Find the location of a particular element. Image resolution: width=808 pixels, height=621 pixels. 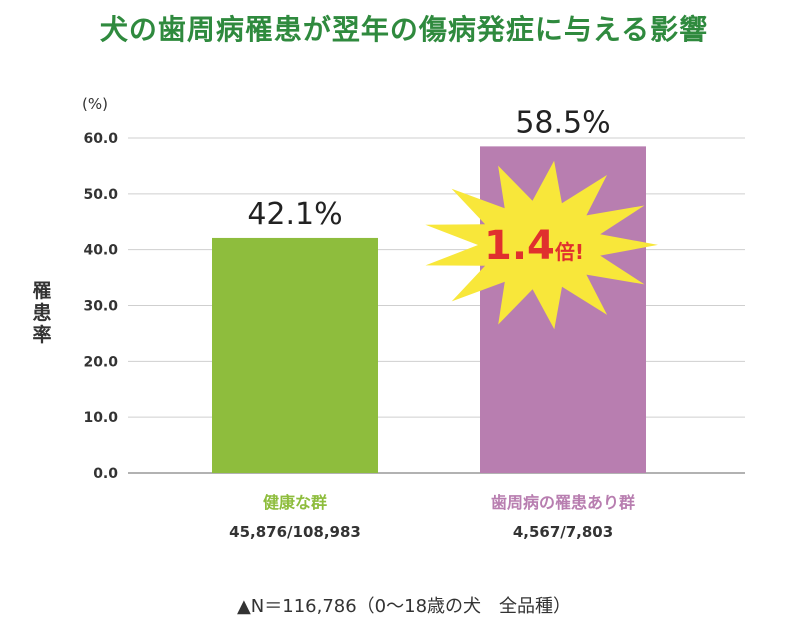

starburst-shape is located at coordinates (541, 245).